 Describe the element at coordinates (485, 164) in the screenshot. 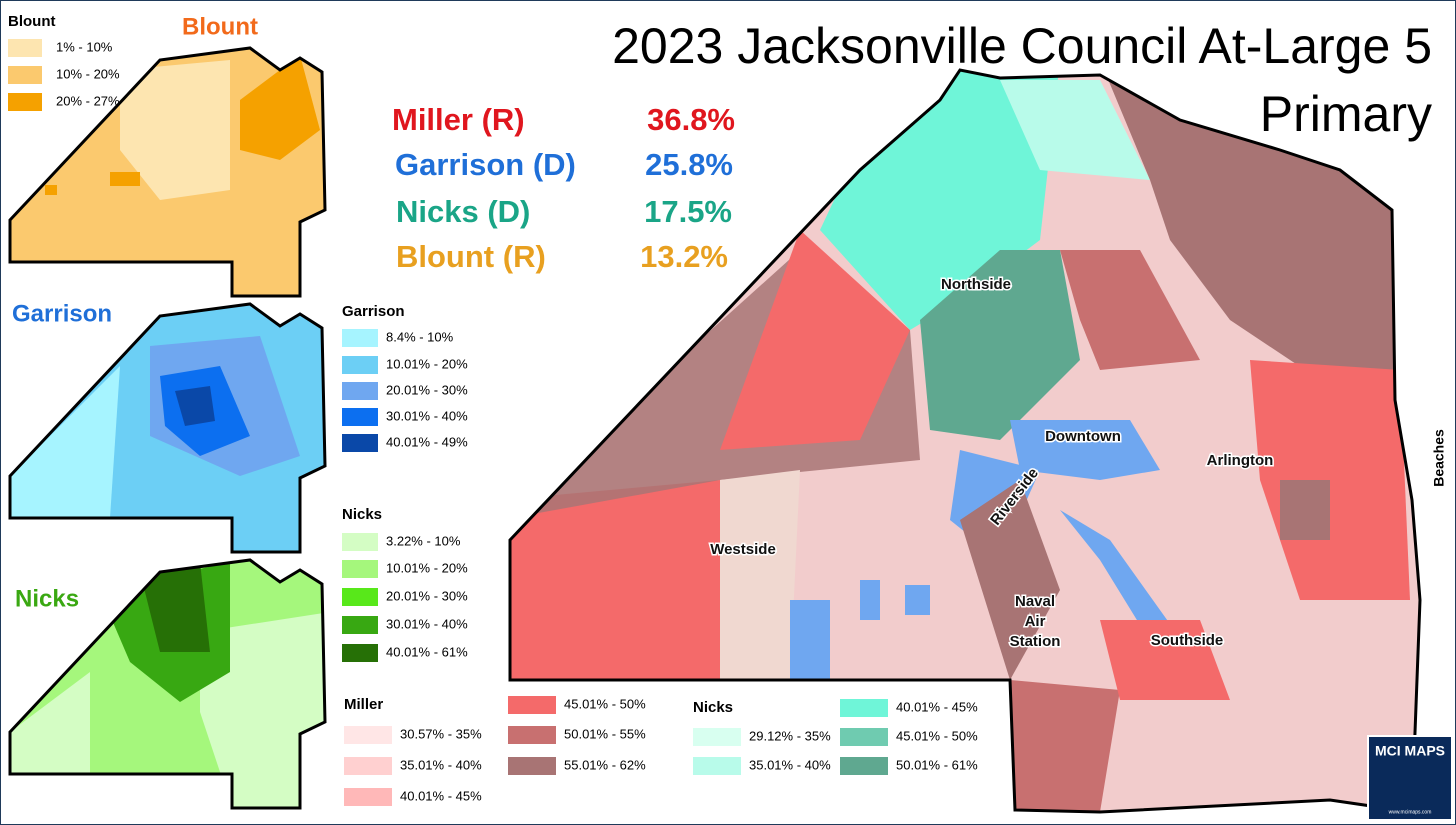

I see `candidate-name: Garrison (D)` at that location.